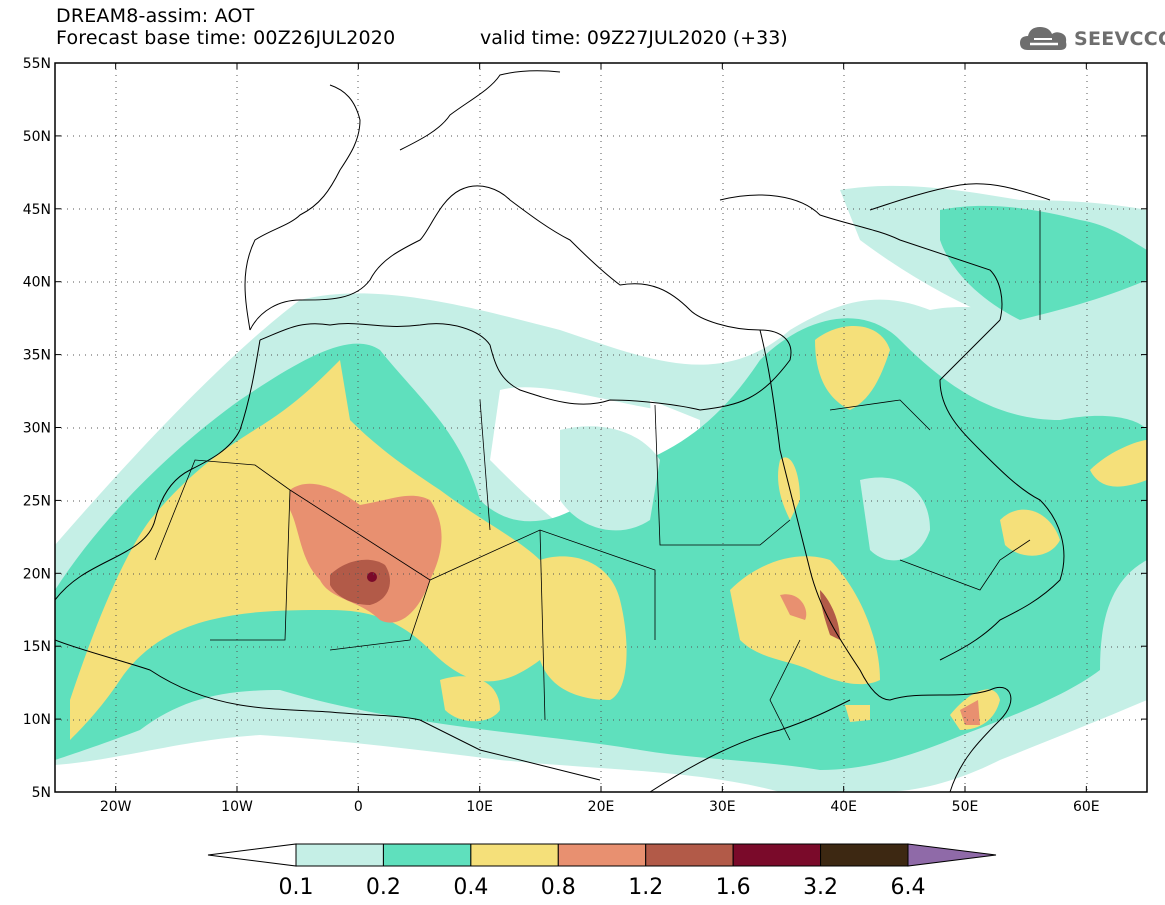  Describe the element at coordinates (358, 807) in the screenshot. I see `longitude-label: 0` at that location.